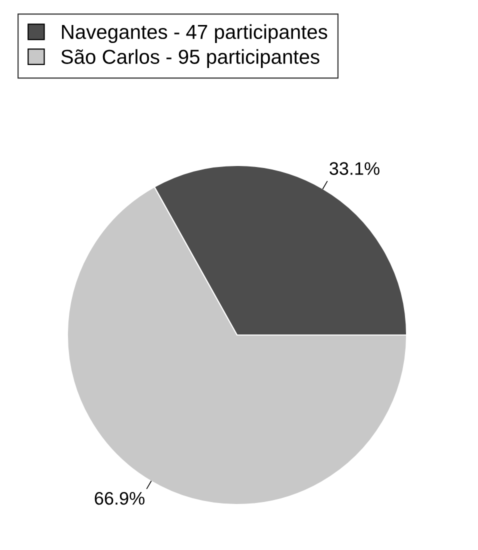 The width and height of the screenshot is (478, 550). What do you see at coordinates (355, 168) in the screenshot?
I see `data-label: 33.1%` at bounding box center [355, 168].